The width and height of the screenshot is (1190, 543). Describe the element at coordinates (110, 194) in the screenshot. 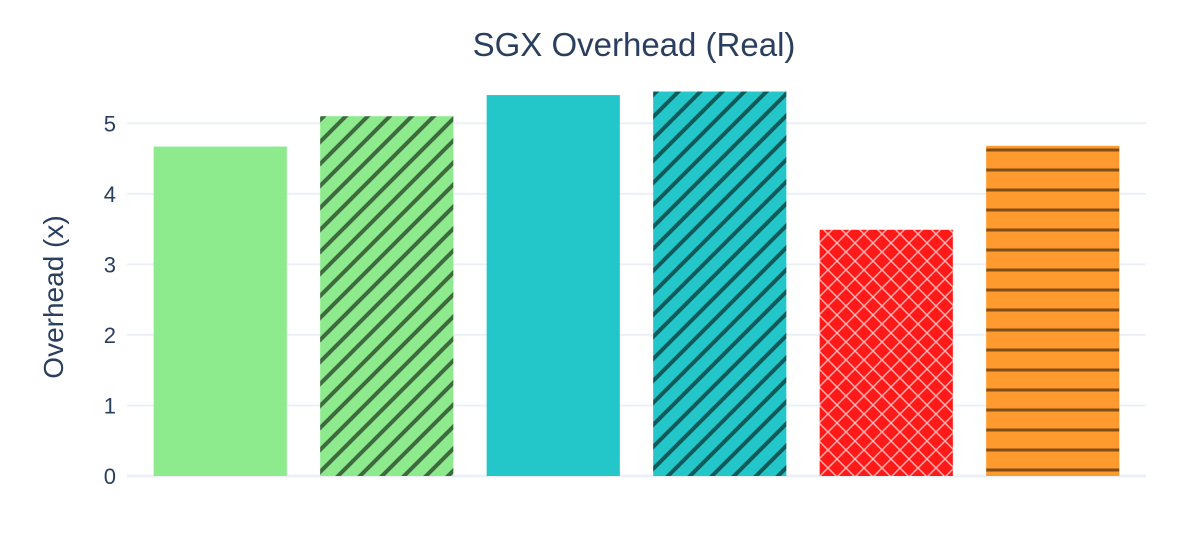

I see `y-tick-label: 4` at that location.